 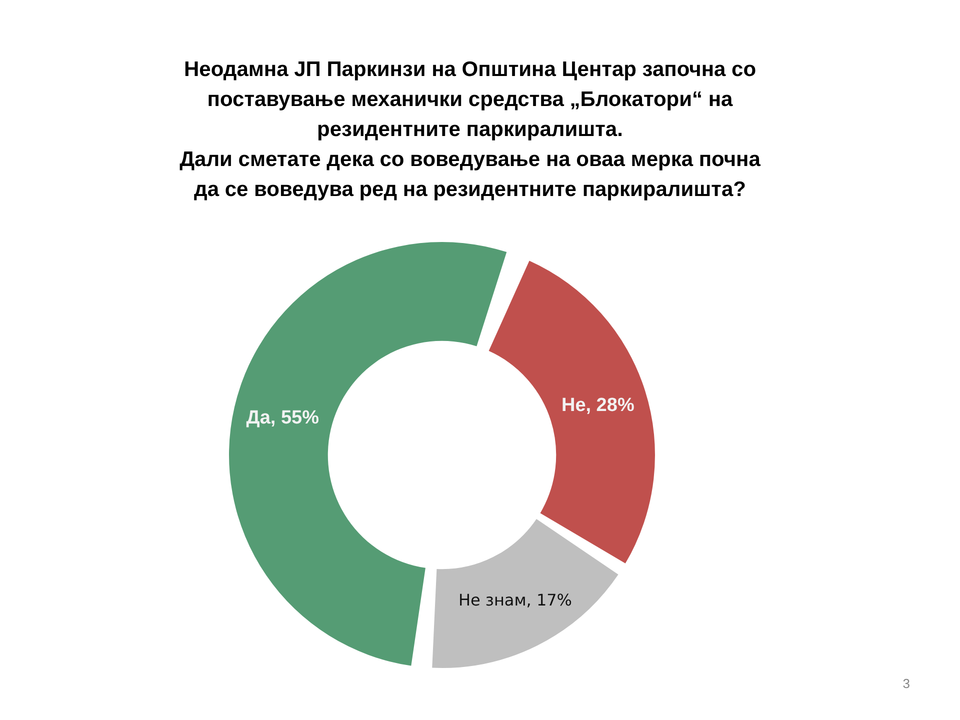 What do you see at coordinates (470, 130) in the screenshot?
I see `chart-title: Неодамна ЈП Паркинзи на Општина Центар започна со поставување механички средства „Блокатори“ на резидентните паркиралишта. Дали сметате дека со воведување на оваа мерка почна да се воведува ред на резидентните паркиралишта?` at bounding box center [470, 130].